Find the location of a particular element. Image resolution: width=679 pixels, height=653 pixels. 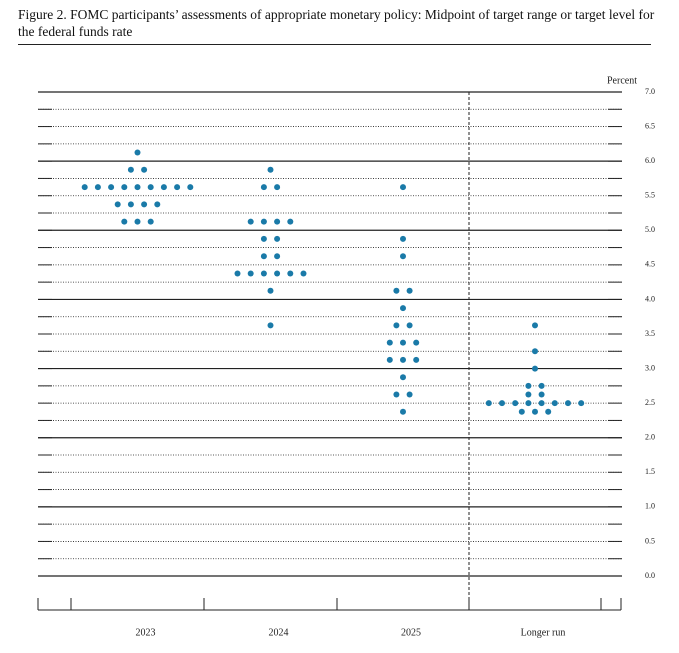

y-tick-label: 0.5 is located at coordinates (650, 540).